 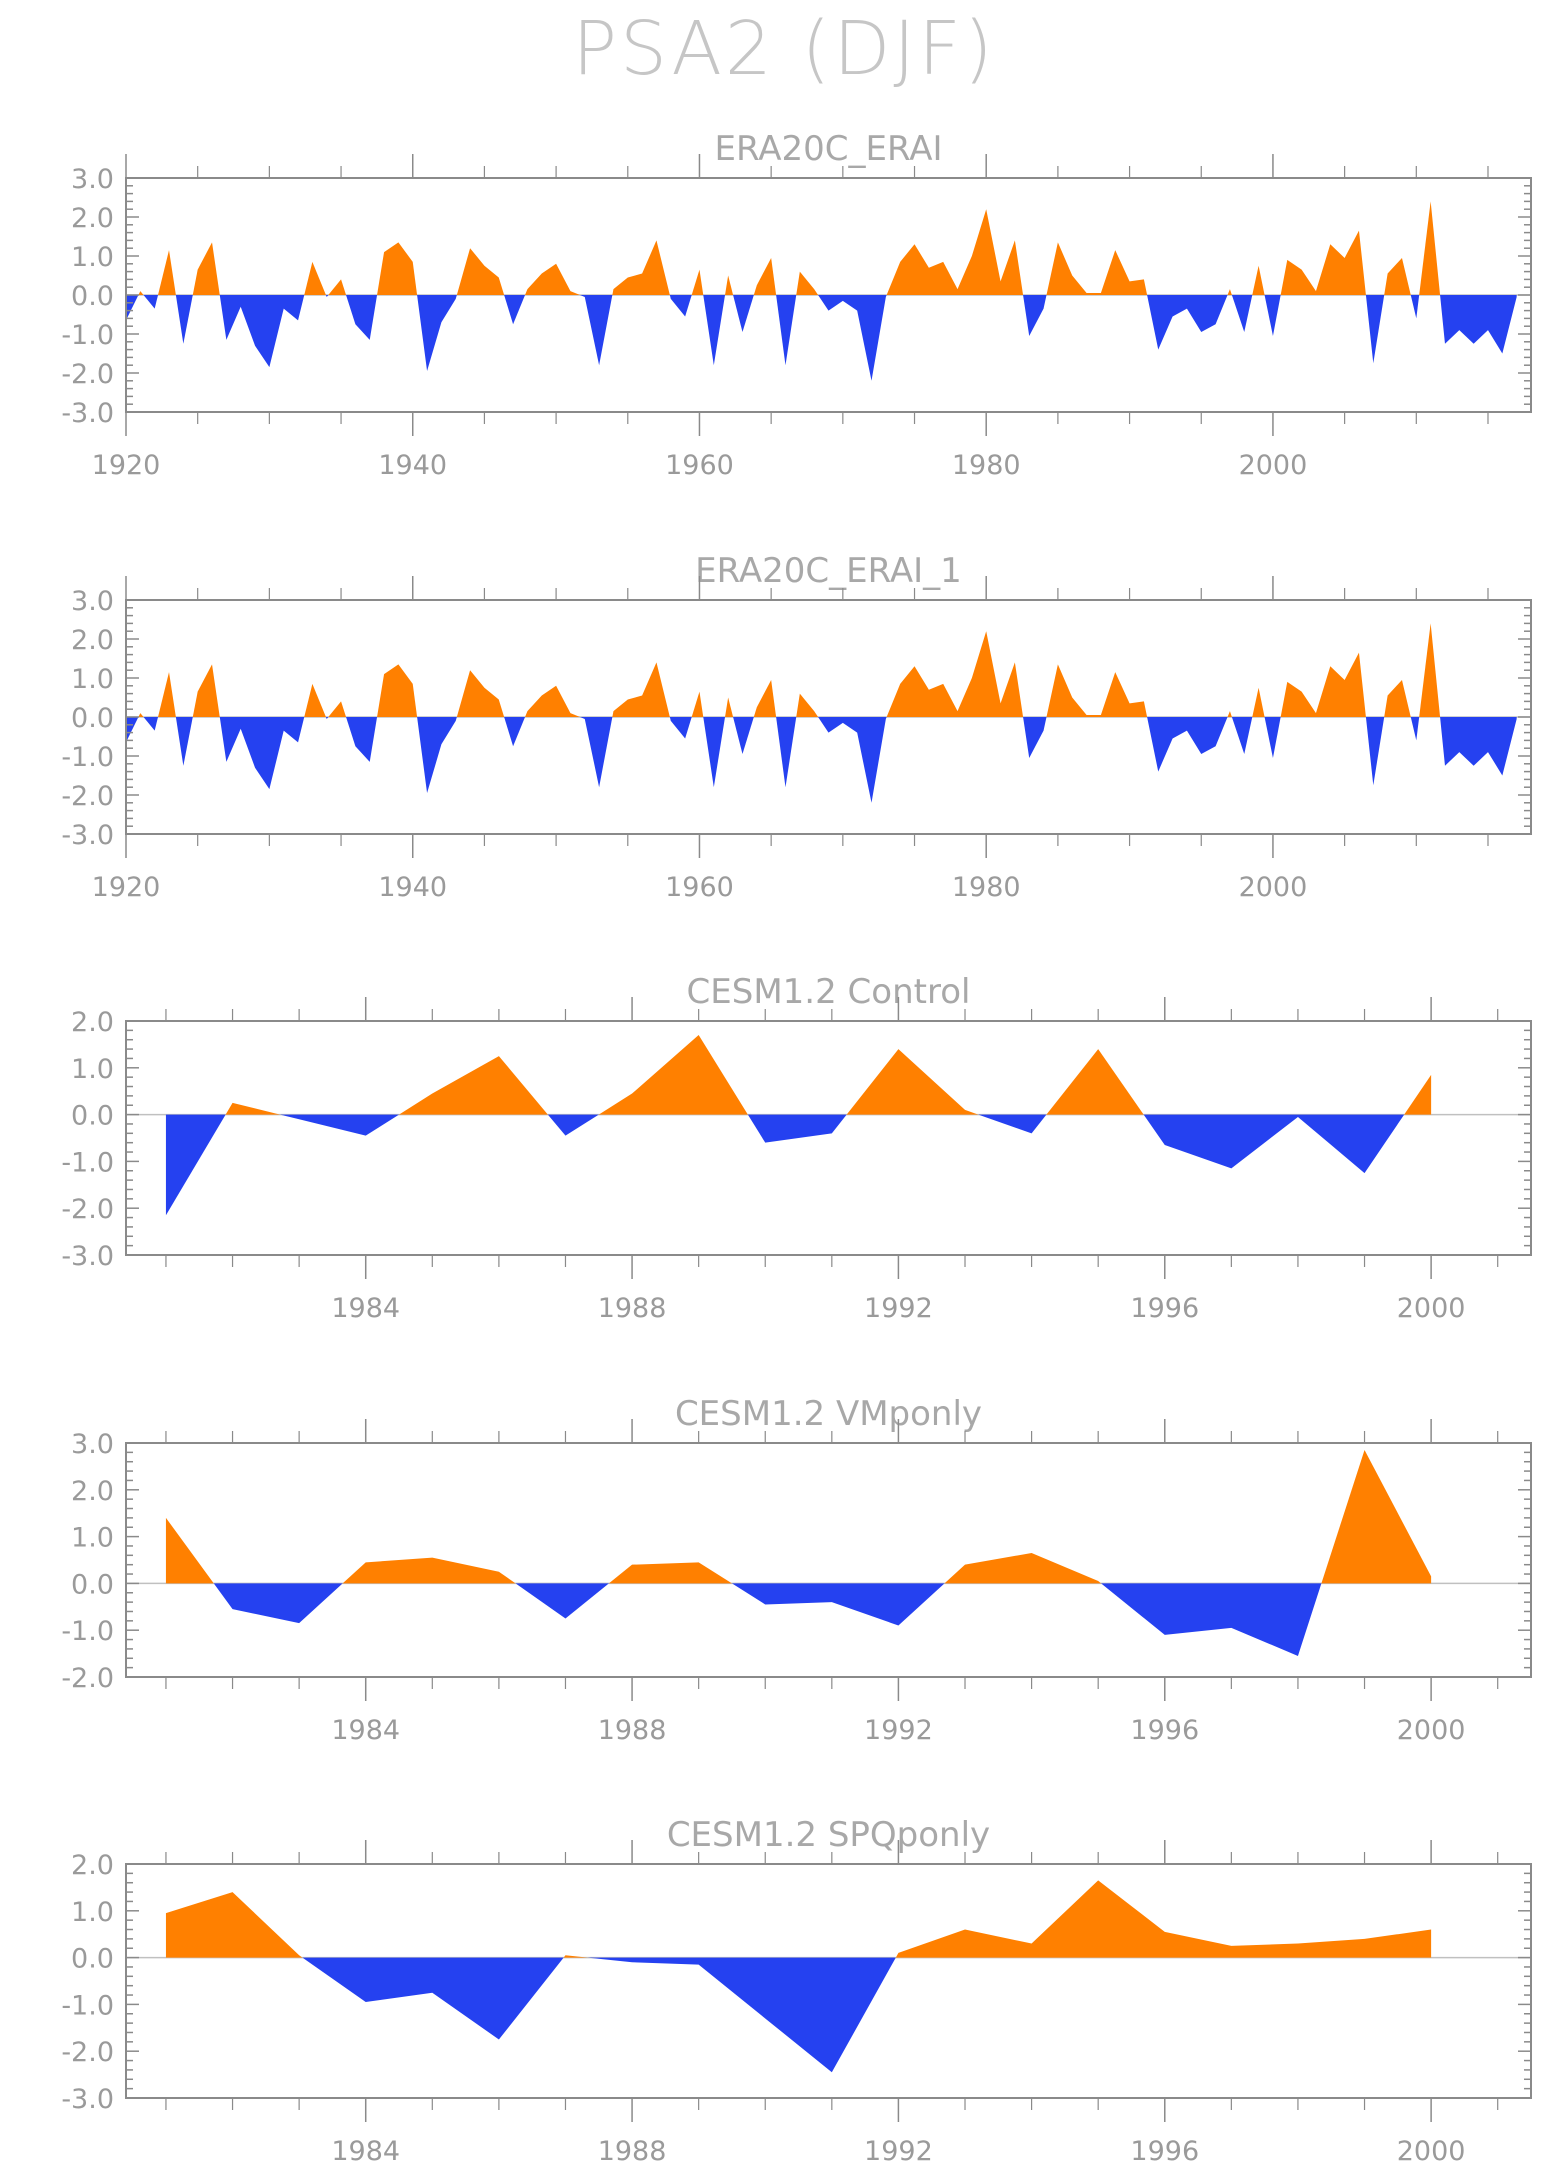 What do you see at coordinates (828, 571) in the screenshot?
I see `panel-title: ERA20C_ERAI_1` at bounding box center [828, 571].